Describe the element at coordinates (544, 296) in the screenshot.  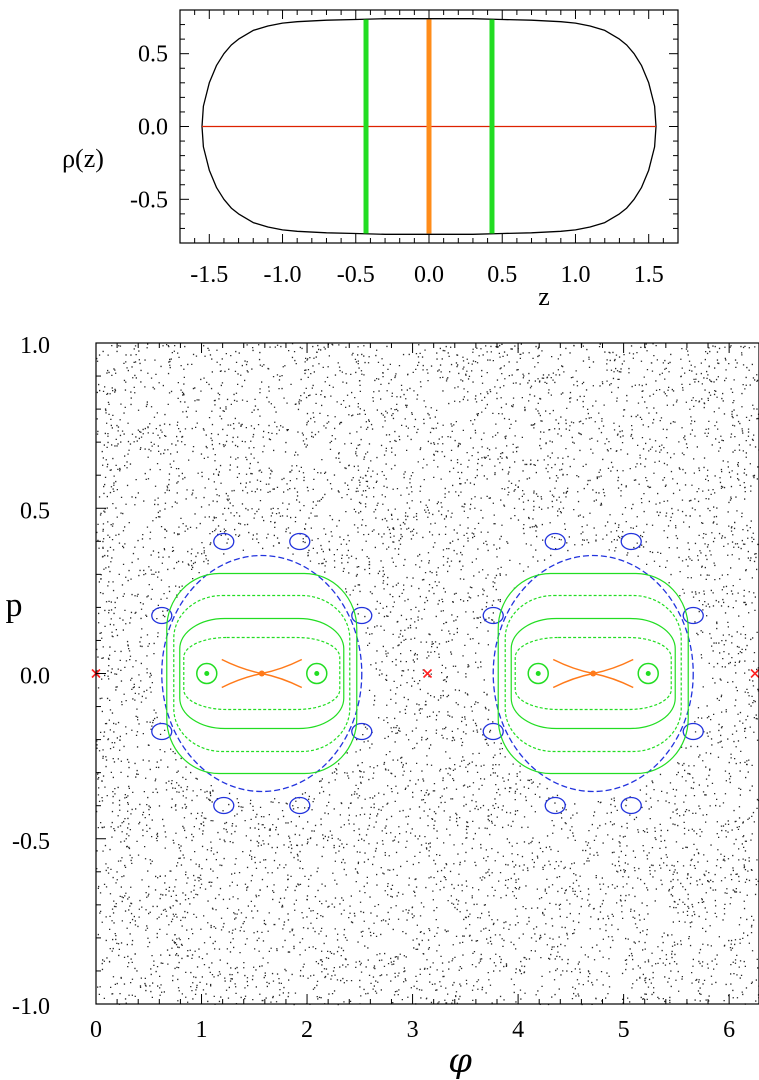
I see `x-axis-label: z` at that location.